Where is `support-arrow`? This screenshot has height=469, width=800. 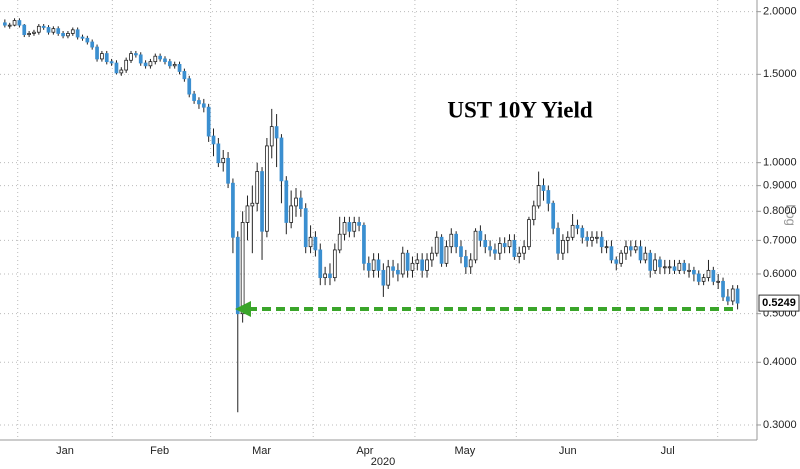
support-arrow is located at coordinates (486, 309).